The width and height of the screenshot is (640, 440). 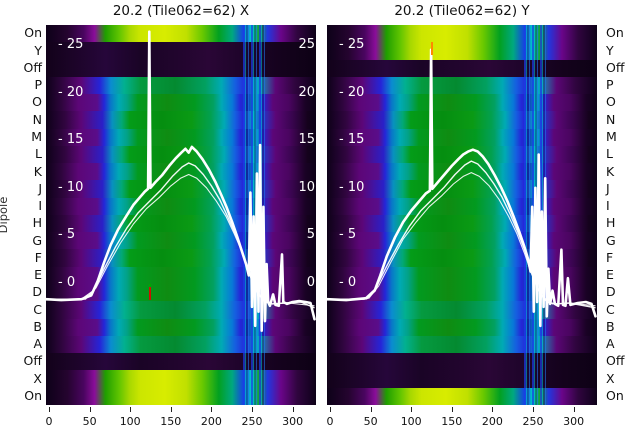 What do you see at coordinates (37, 223) in the screenshot?
I see `row-label-left: H` at bounding box center [37, 223].